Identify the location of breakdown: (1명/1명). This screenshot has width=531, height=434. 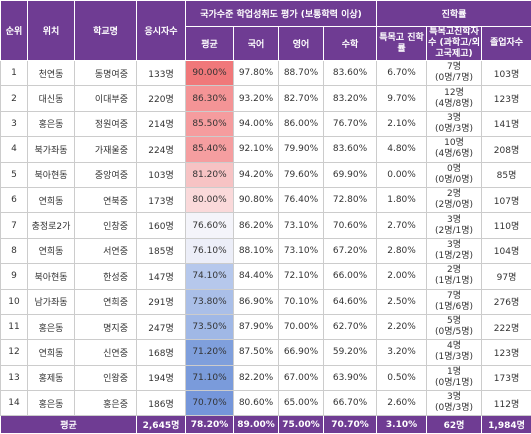
(454, 281).